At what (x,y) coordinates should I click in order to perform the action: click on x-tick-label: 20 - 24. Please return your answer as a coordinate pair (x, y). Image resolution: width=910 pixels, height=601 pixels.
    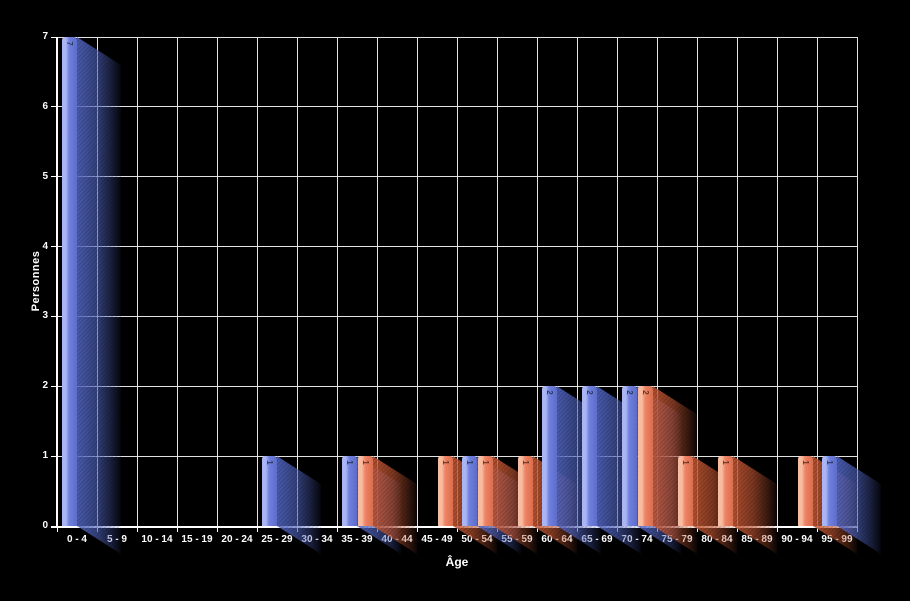
    Looking at the image, I should click on (237, 539).